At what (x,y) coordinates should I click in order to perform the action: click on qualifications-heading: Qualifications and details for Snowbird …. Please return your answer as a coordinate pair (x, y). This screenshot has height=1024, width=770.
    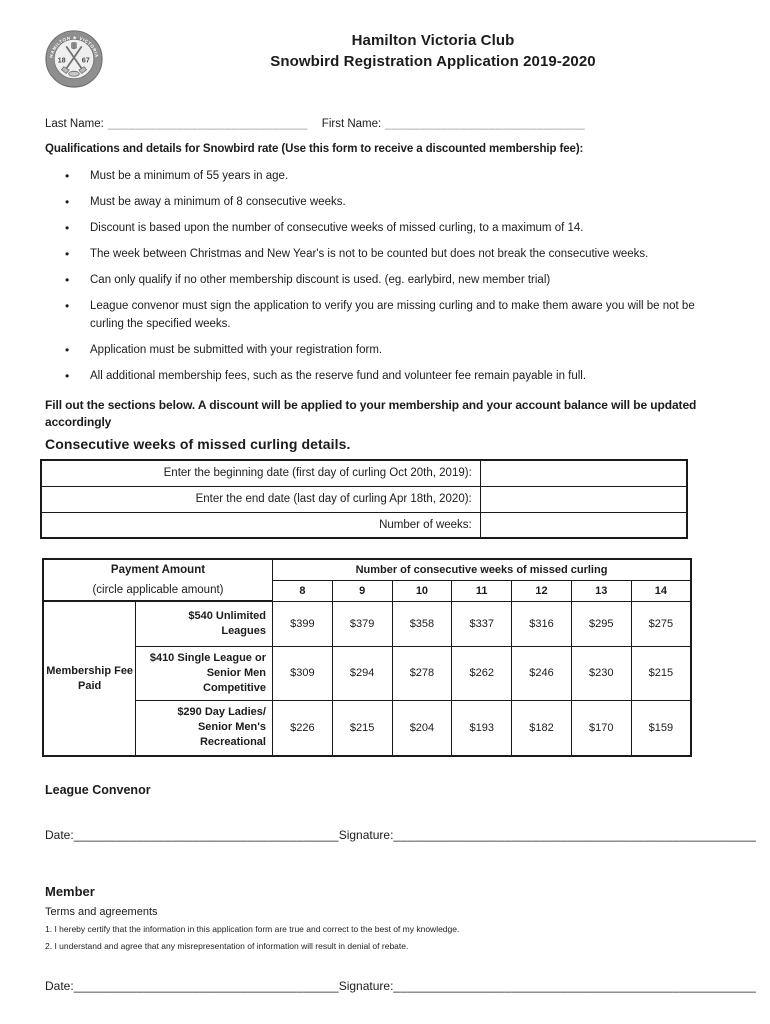
    Looking at the image, I should click on (314, 149).